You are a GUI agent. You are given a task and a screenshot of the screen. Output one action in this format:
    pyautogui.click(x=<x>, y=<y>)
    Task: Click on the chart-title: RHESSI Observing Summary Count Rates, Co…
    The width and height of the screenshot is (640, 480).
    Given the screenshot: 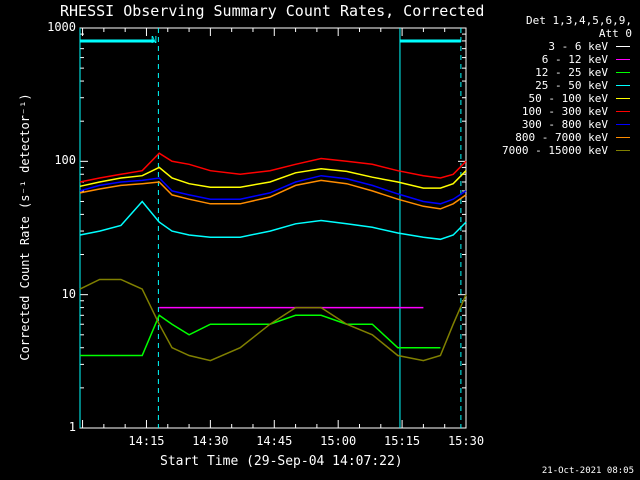 What is the action you would take?
    pyautogui.click(x=272, y=11)
    